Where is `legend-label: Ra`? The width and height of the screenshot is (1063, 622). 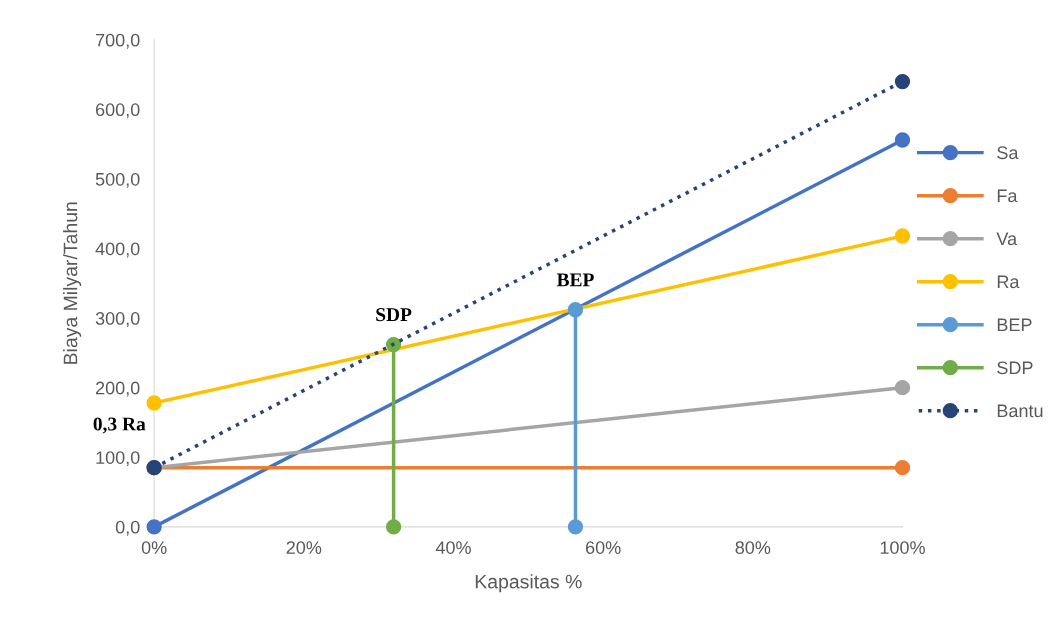
legend-label: Ra is located at coordinates (1008, 282).